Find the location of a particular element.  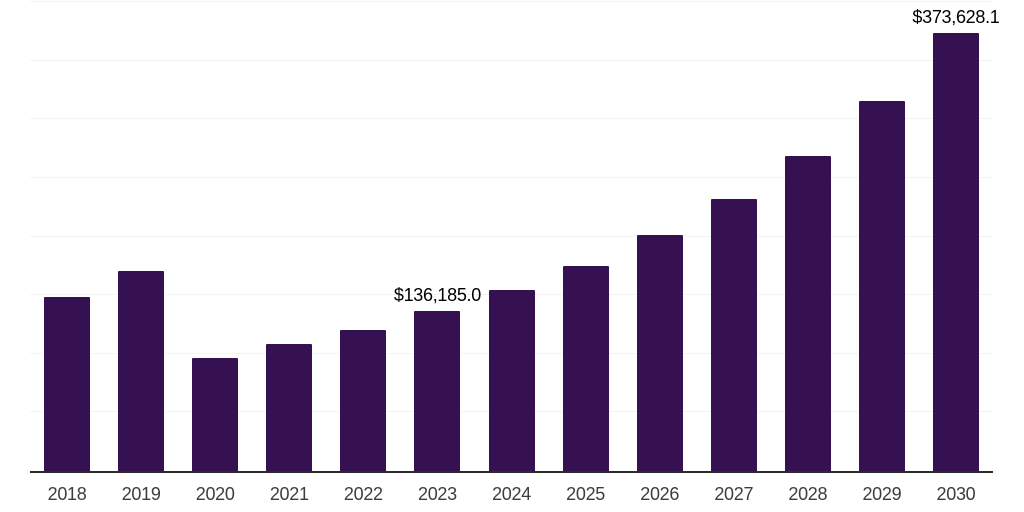

x-tick-label-2020: 2020 is located at coordinates (215, 494).